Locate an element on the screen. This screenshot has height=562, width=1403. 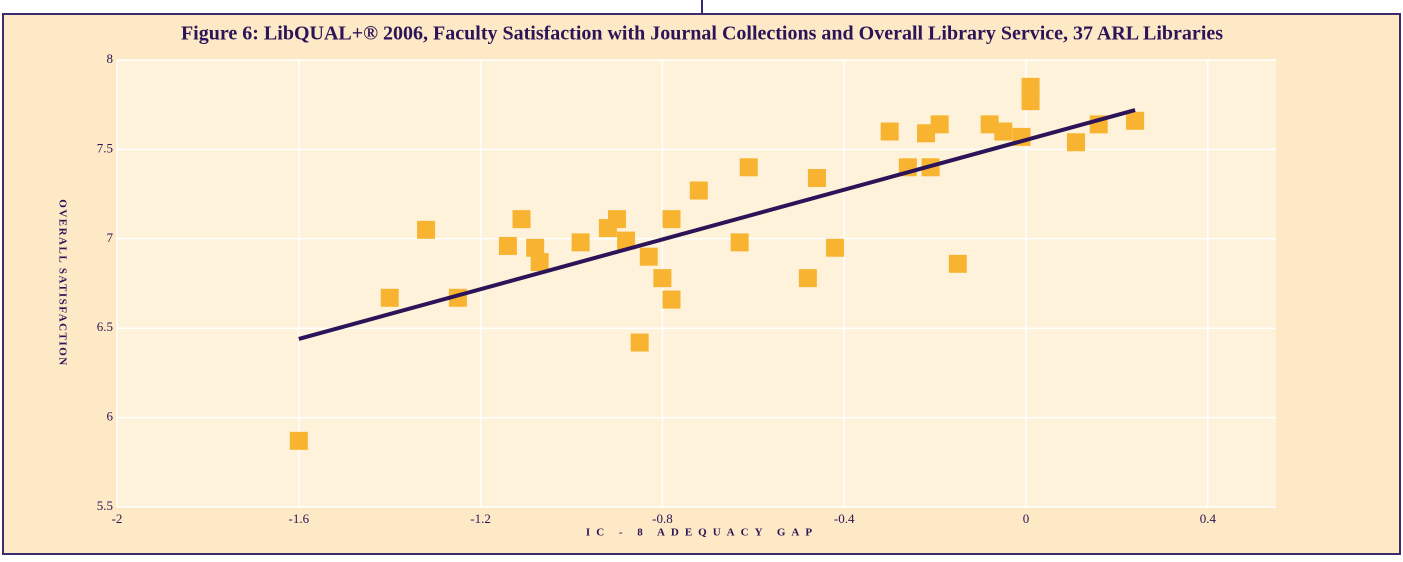
x-tick-label: -0.8 is located at coordinates (662, 518).